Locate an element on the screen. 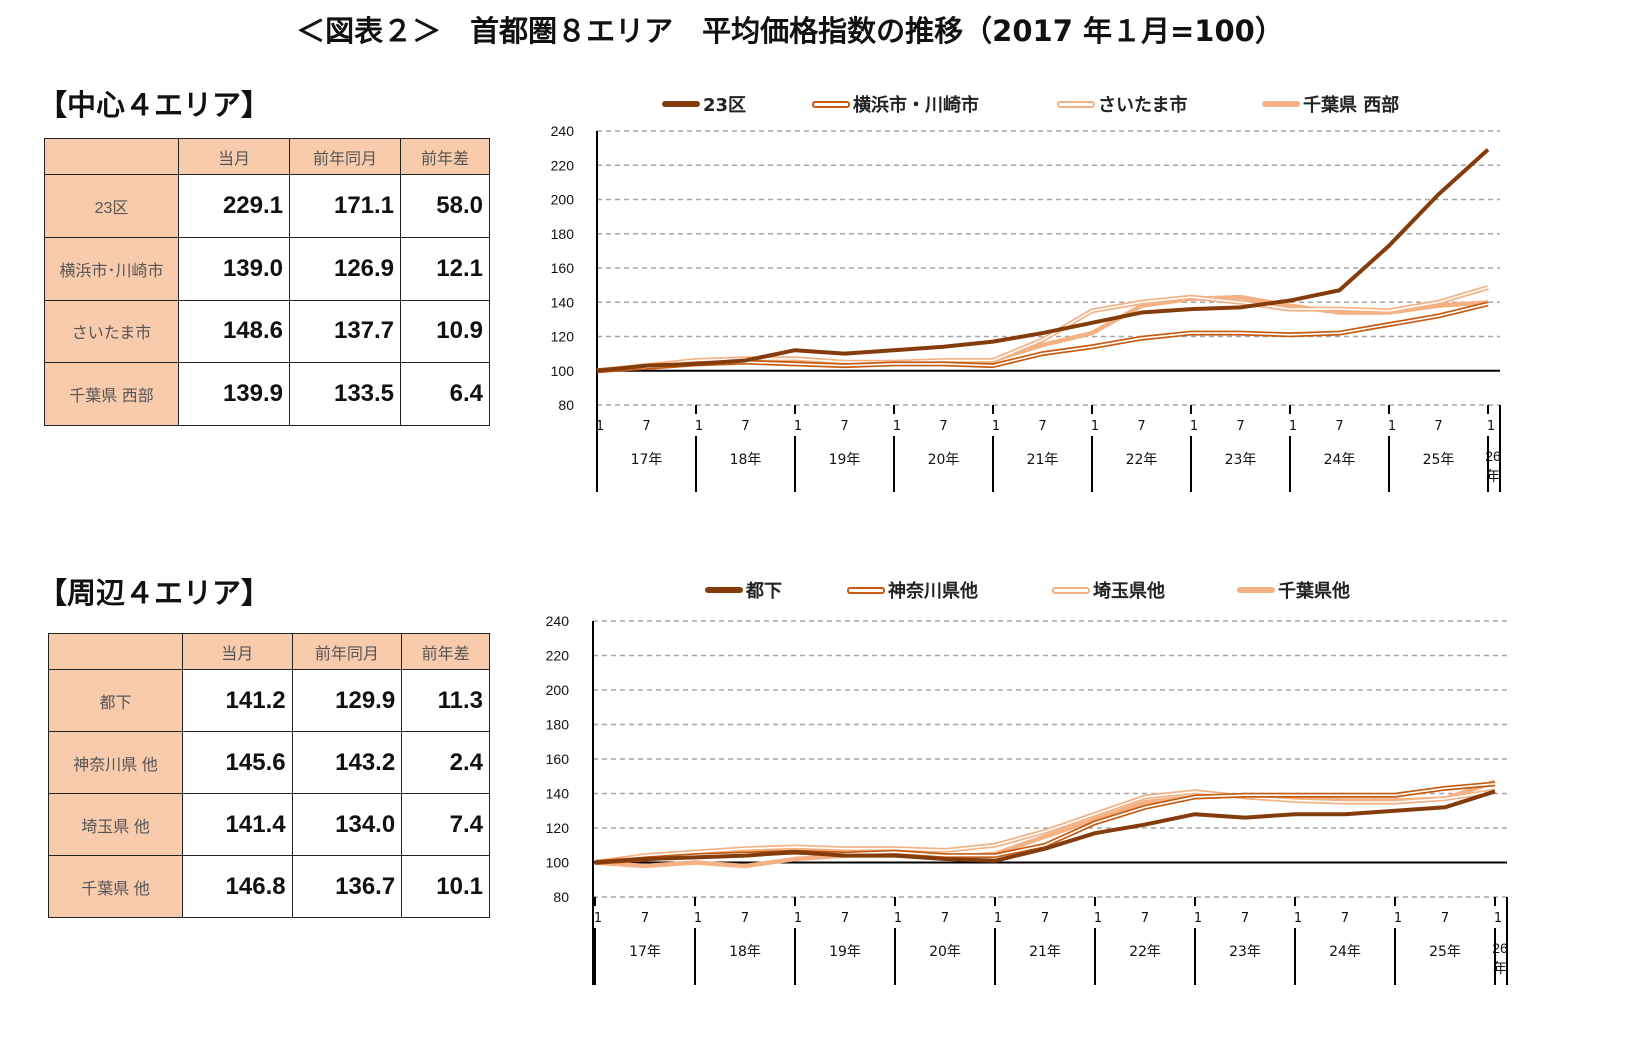 The width and height of the screenshot is (1636, 1048). y-tick-label: 240 is located at coordinates (563, 131).